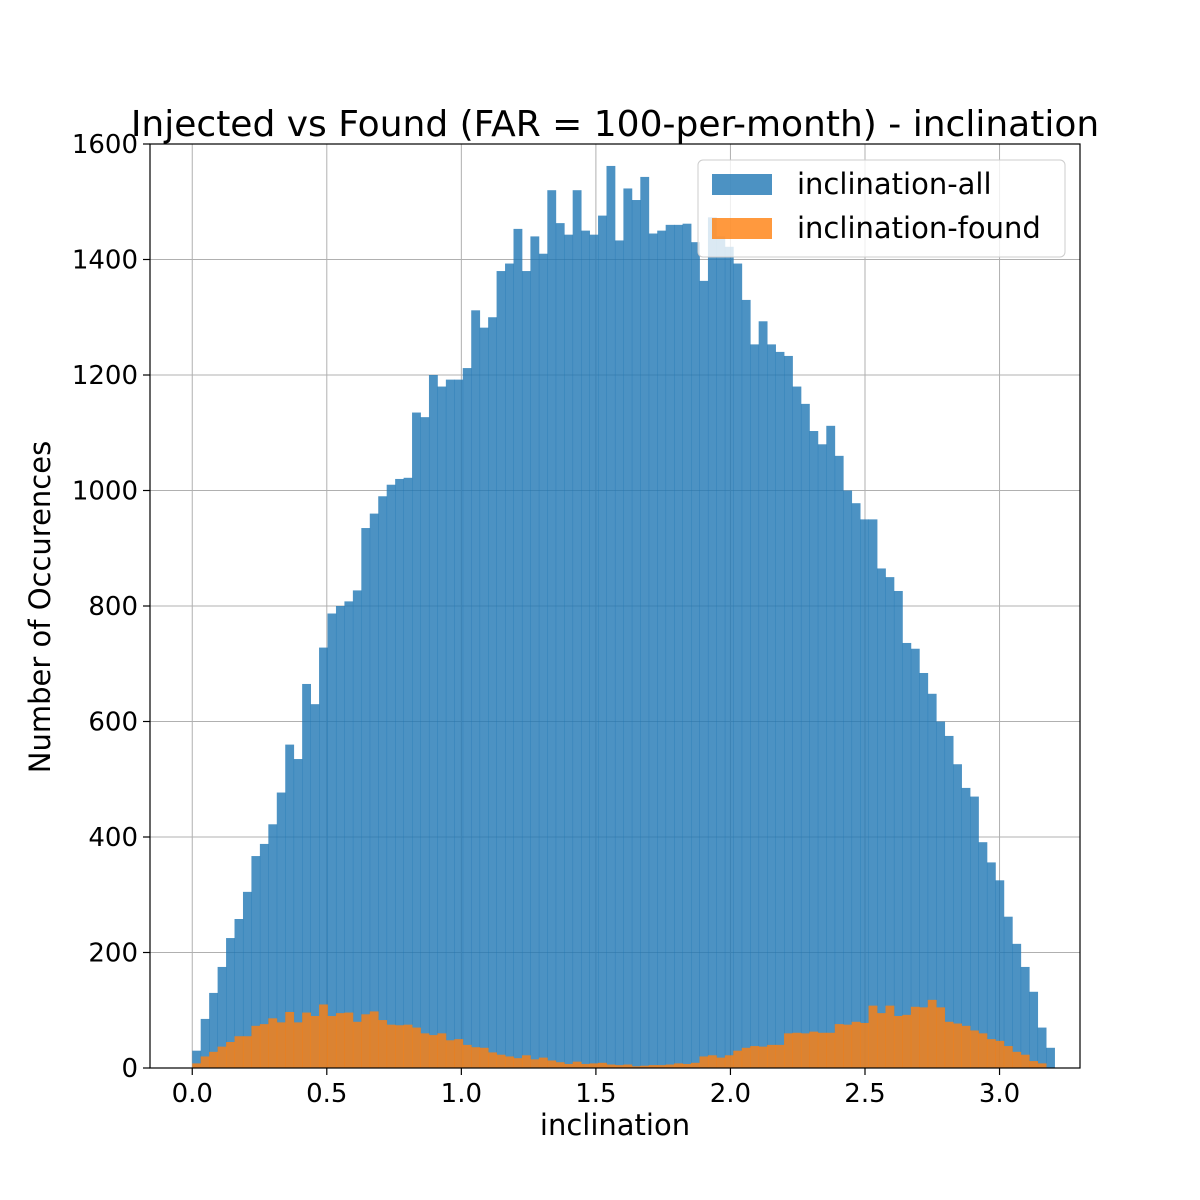 The height and width of the screenshot is (1200, 1200). I want to click on y-tick-label: 1400, so click(105, 261).